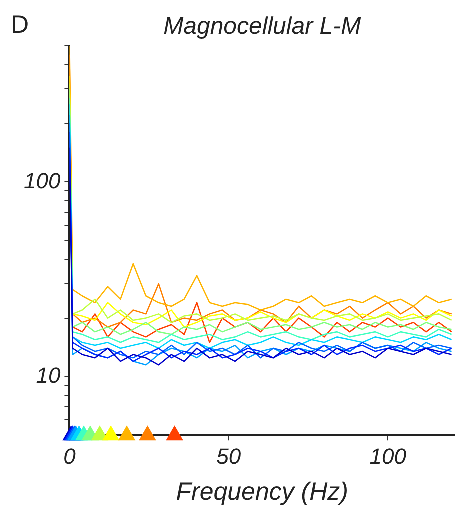  I want to click on x-tick-label: 0, so click(70, 456).